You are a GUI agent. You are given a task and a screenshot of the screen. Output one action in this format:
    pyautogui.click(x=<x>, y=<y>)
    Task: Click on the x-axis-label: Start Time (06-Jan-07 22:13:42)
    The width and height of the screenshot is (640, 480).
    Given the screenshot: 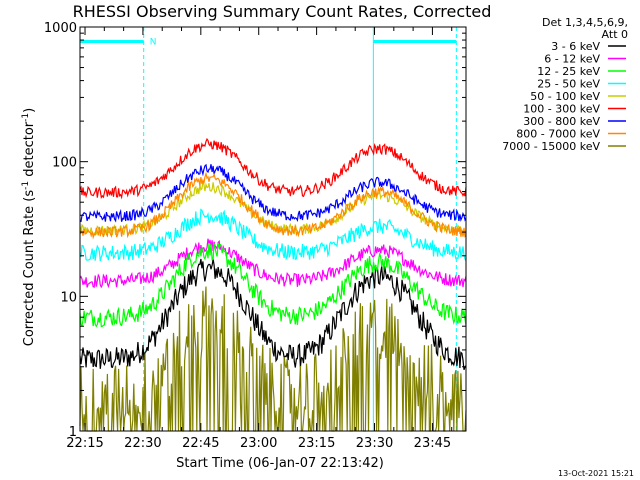 What is the action you would take?
    pyautogui.click(x=280, y=463)
    